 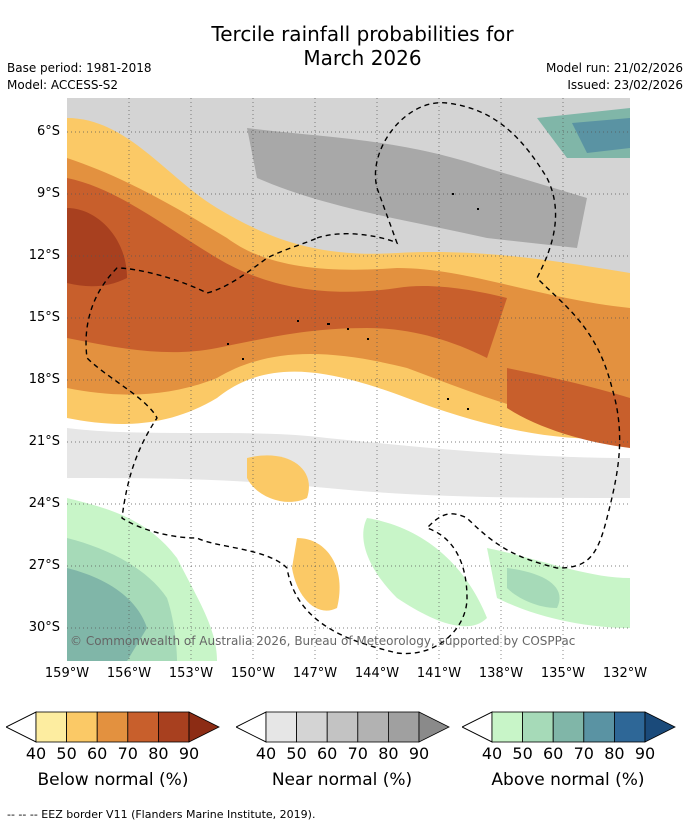 What do you see at coordinates (44, 565) in the screenshot?
I see `lat-label-27s: 27°S` at bounding box center [44, 565].